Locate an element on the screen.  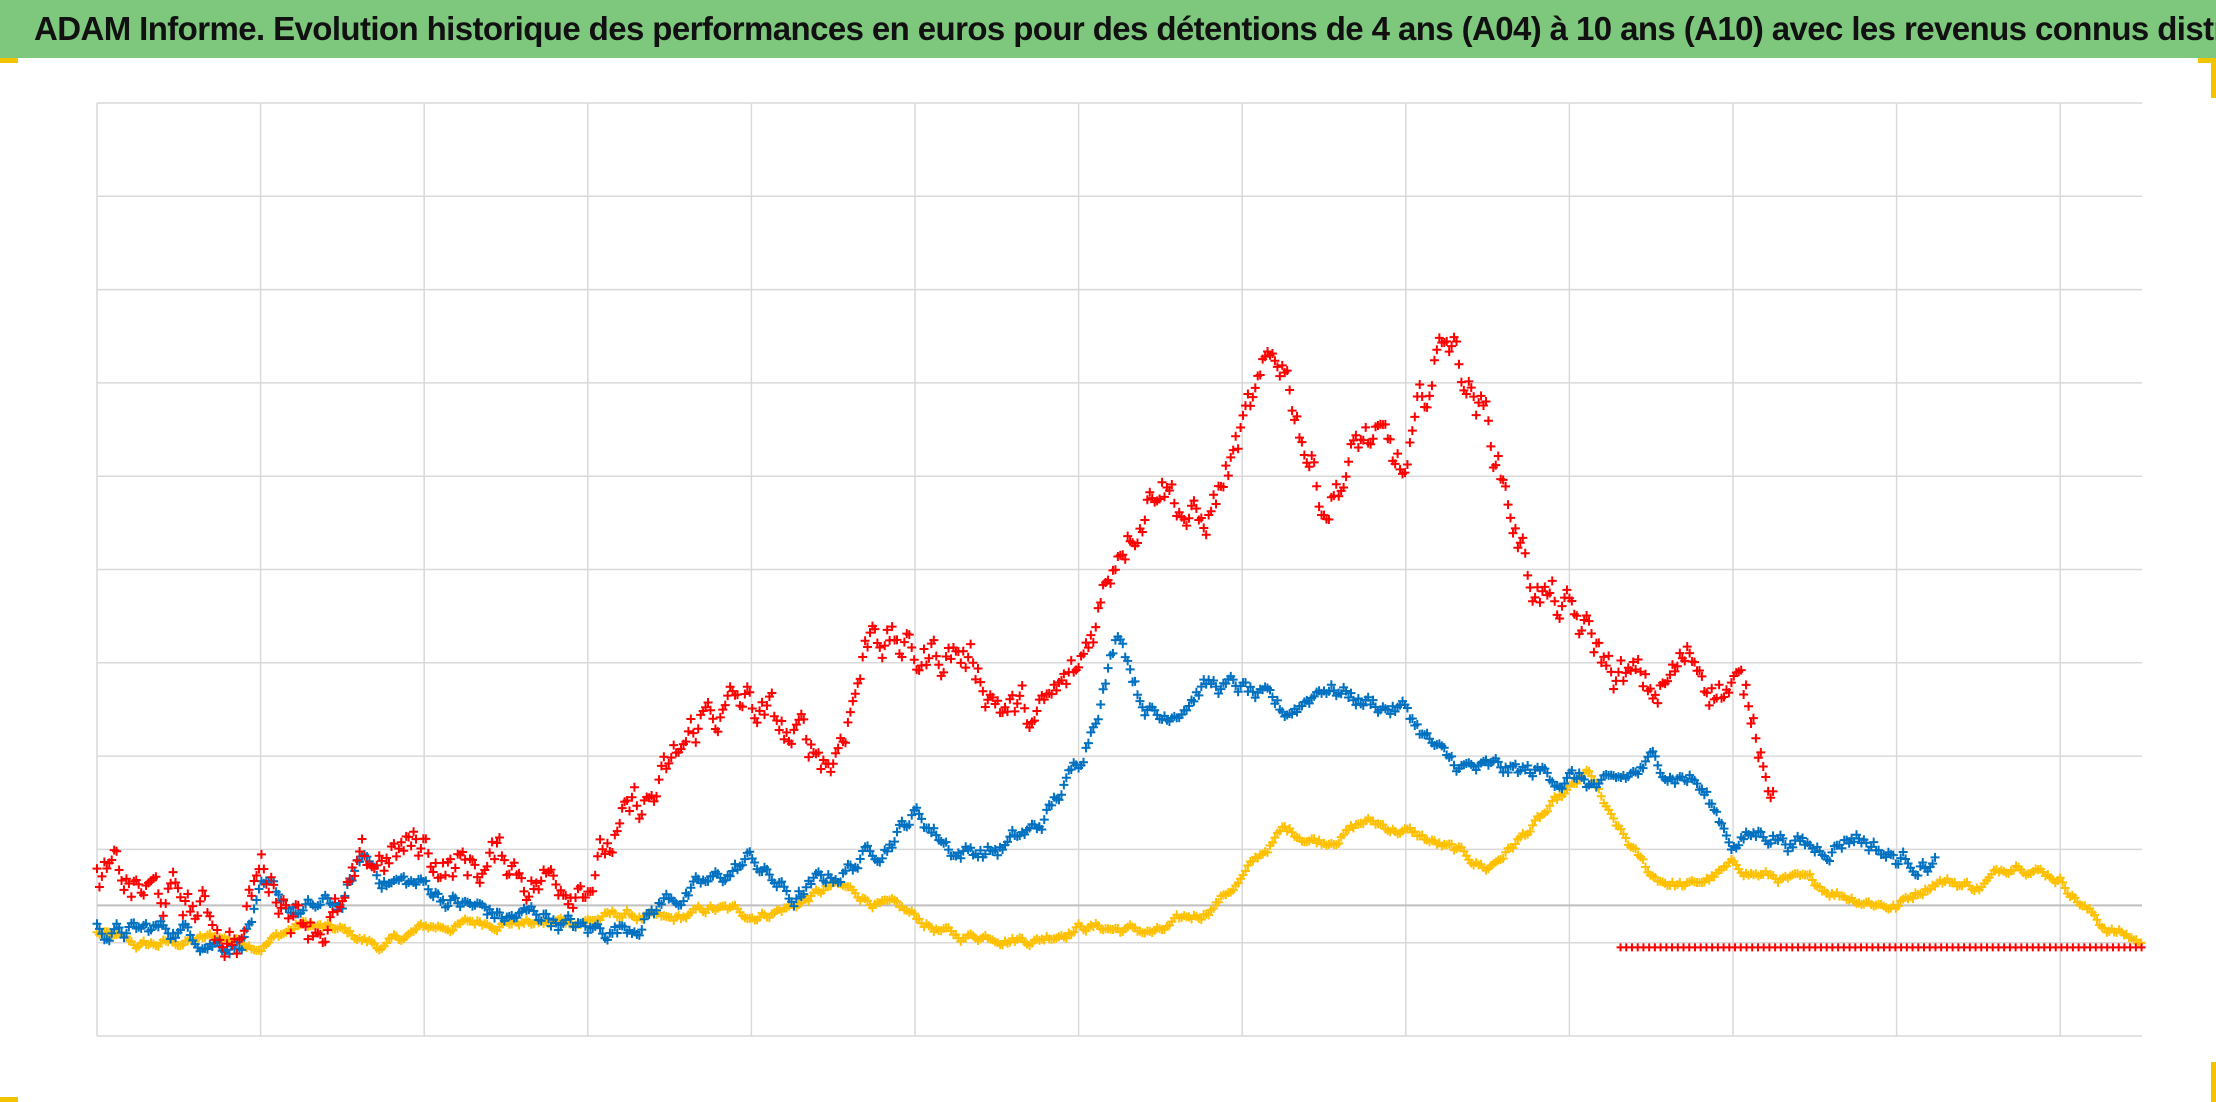
corner-accent-top-left is located at coordinates (9, 60).